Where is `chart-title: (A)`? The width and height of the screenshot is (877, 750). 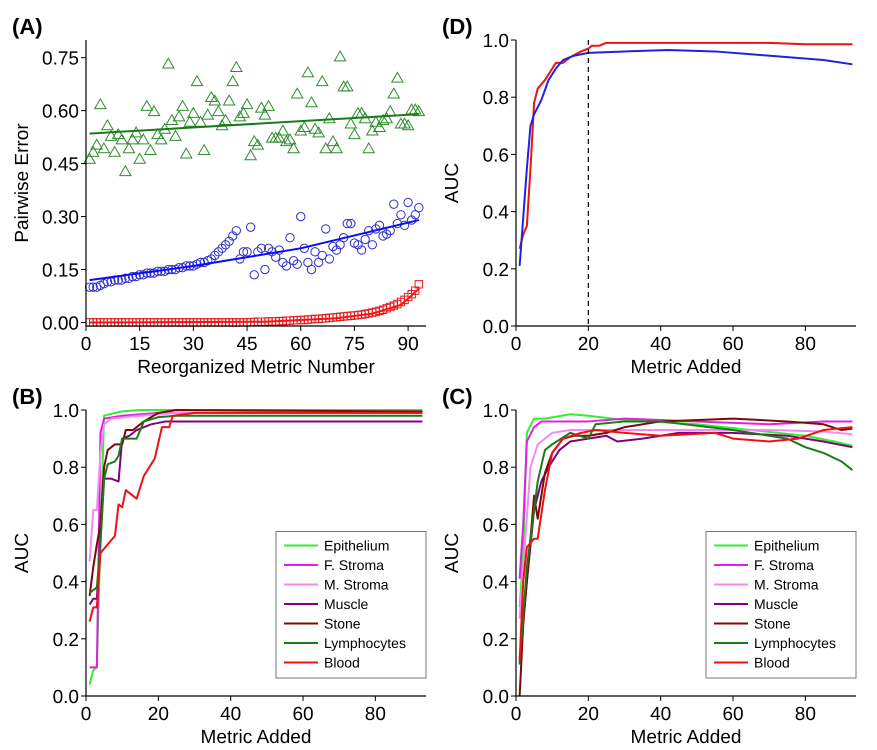
chart-title: (A) is located at coordinates (27, 26).